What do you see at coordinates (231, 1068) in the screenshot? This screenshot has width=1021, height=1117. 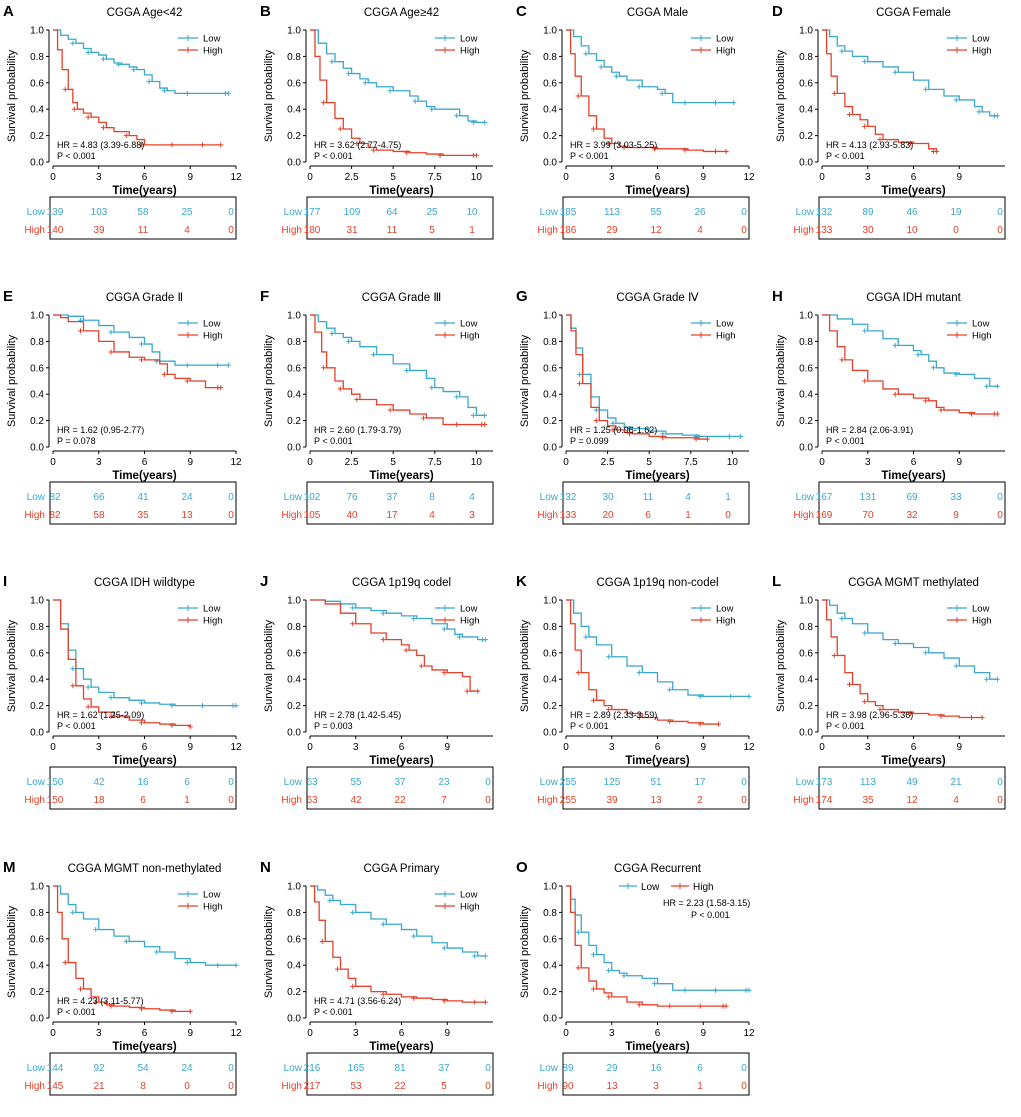 I see `risk-count-low: 0` at bounding box center [231, 1068].